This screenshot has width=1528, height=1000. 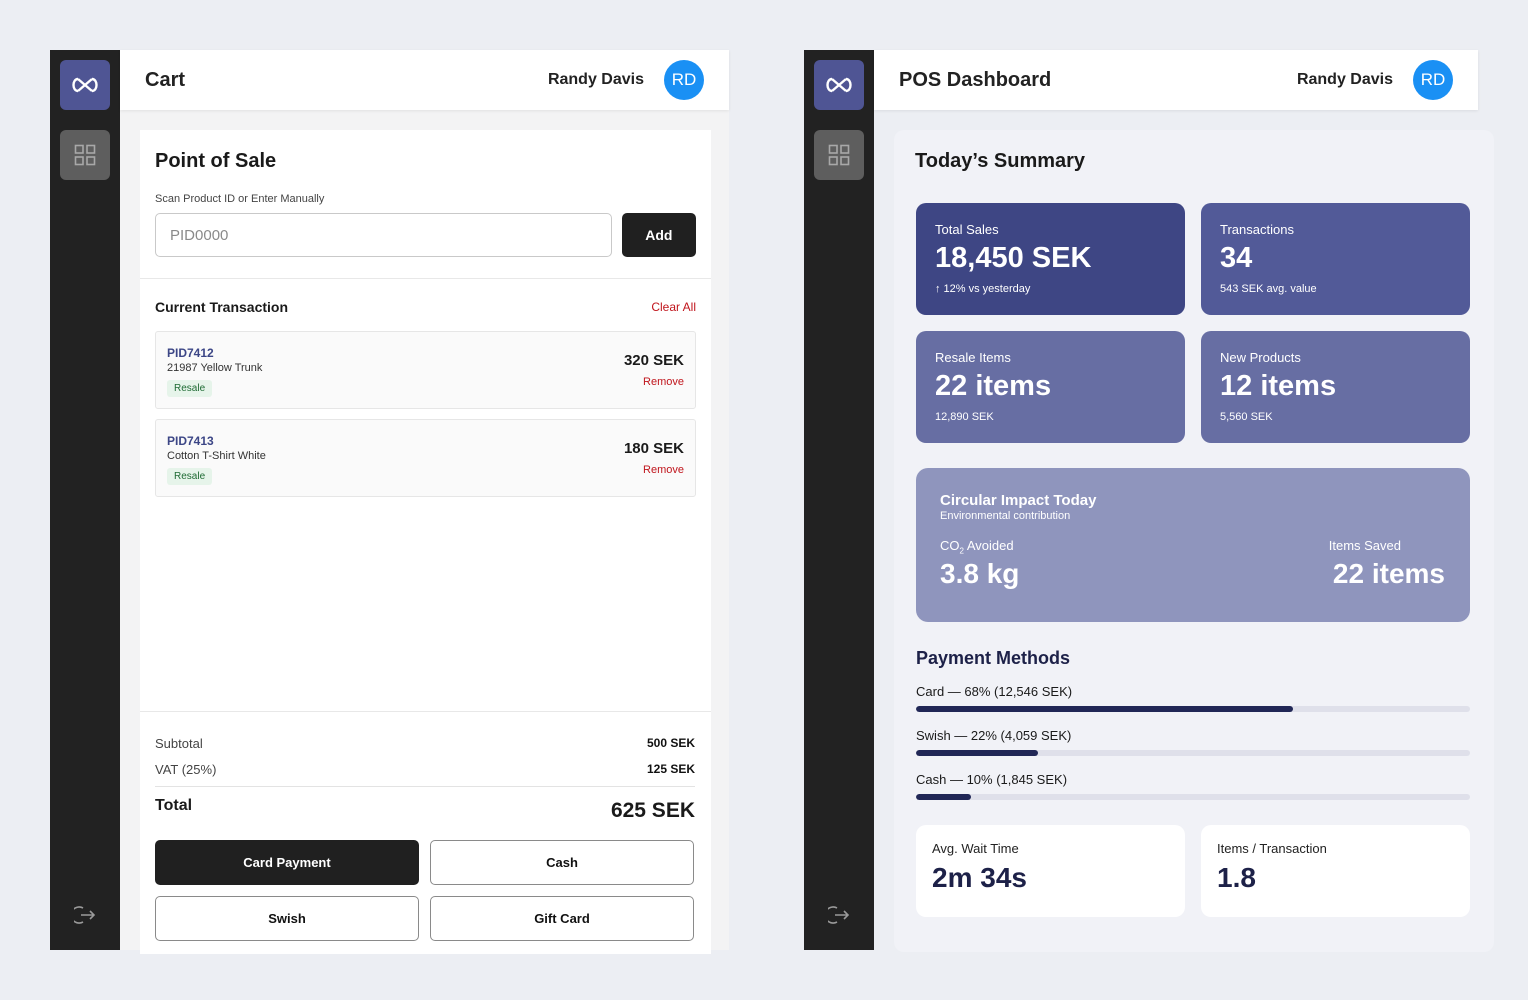 I want to click on item-pid: PID7413, so click(x=190, y=441).